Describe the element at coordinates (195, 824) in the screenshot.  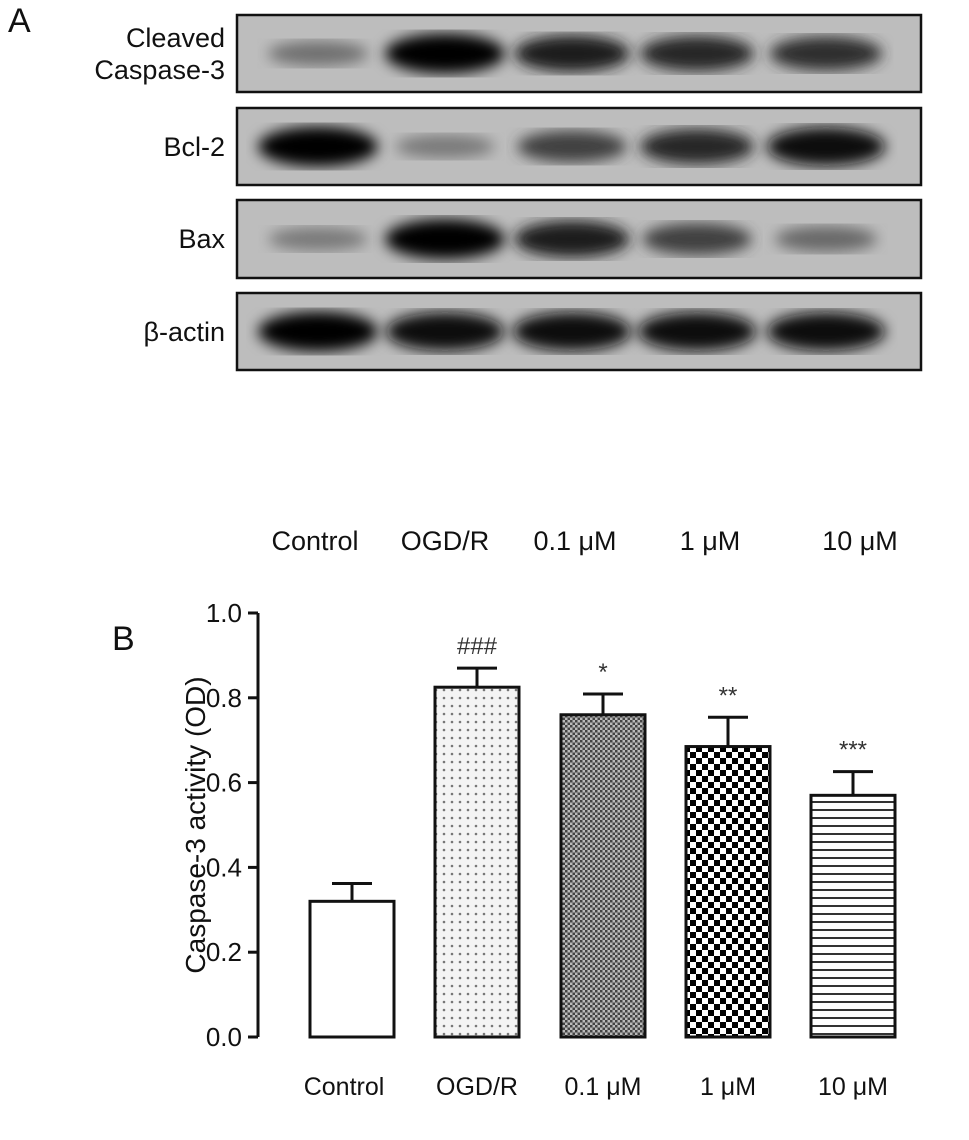
I see `y-axis-label: Caspase-3 activity (OD)` at that location.